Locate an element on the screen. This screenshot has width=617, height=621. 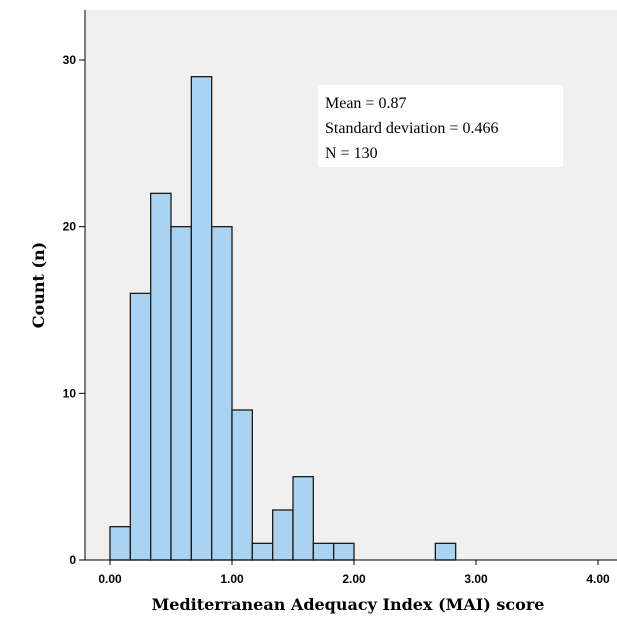
x-tick-label: 1.00 is located at coordinates (232, 579).